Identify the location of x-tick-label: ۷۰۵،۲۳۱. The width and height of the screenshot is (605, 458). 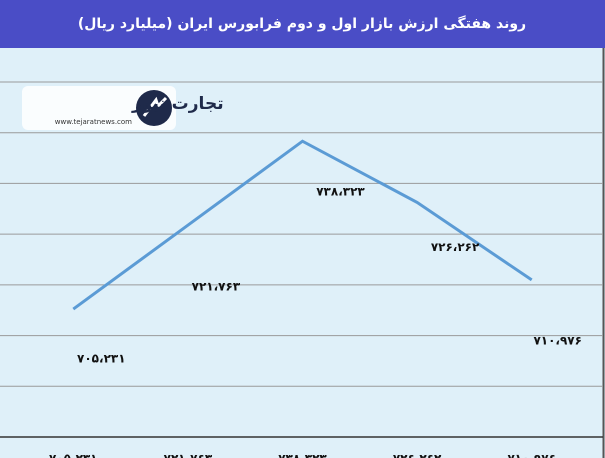
(73, 455).